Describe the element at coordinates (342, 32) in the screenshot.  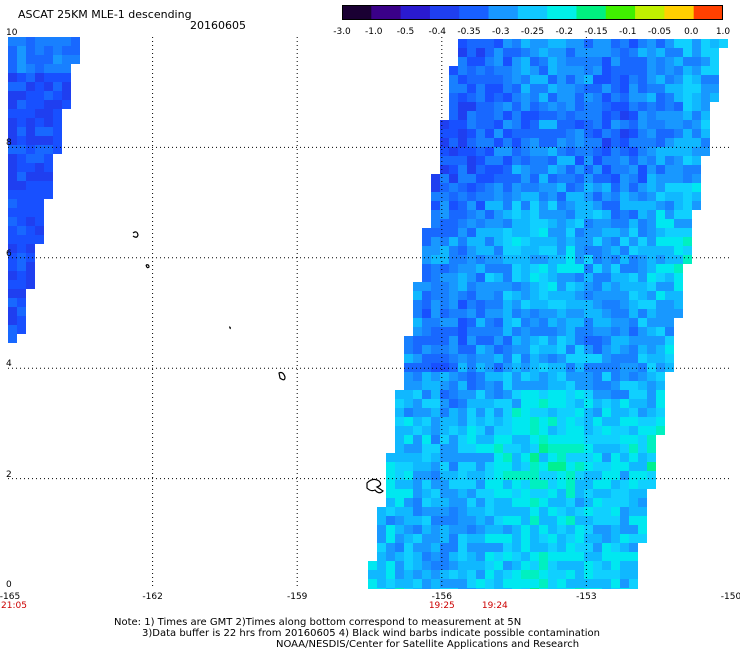
I see `colorbar-tick-label: -3.0` at that location.